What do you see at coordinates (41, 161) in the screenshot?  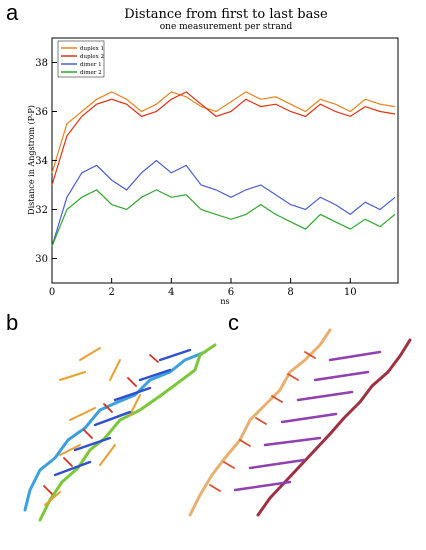 I see `y-tick-label-2: 34` at bounding box center [41, 161].